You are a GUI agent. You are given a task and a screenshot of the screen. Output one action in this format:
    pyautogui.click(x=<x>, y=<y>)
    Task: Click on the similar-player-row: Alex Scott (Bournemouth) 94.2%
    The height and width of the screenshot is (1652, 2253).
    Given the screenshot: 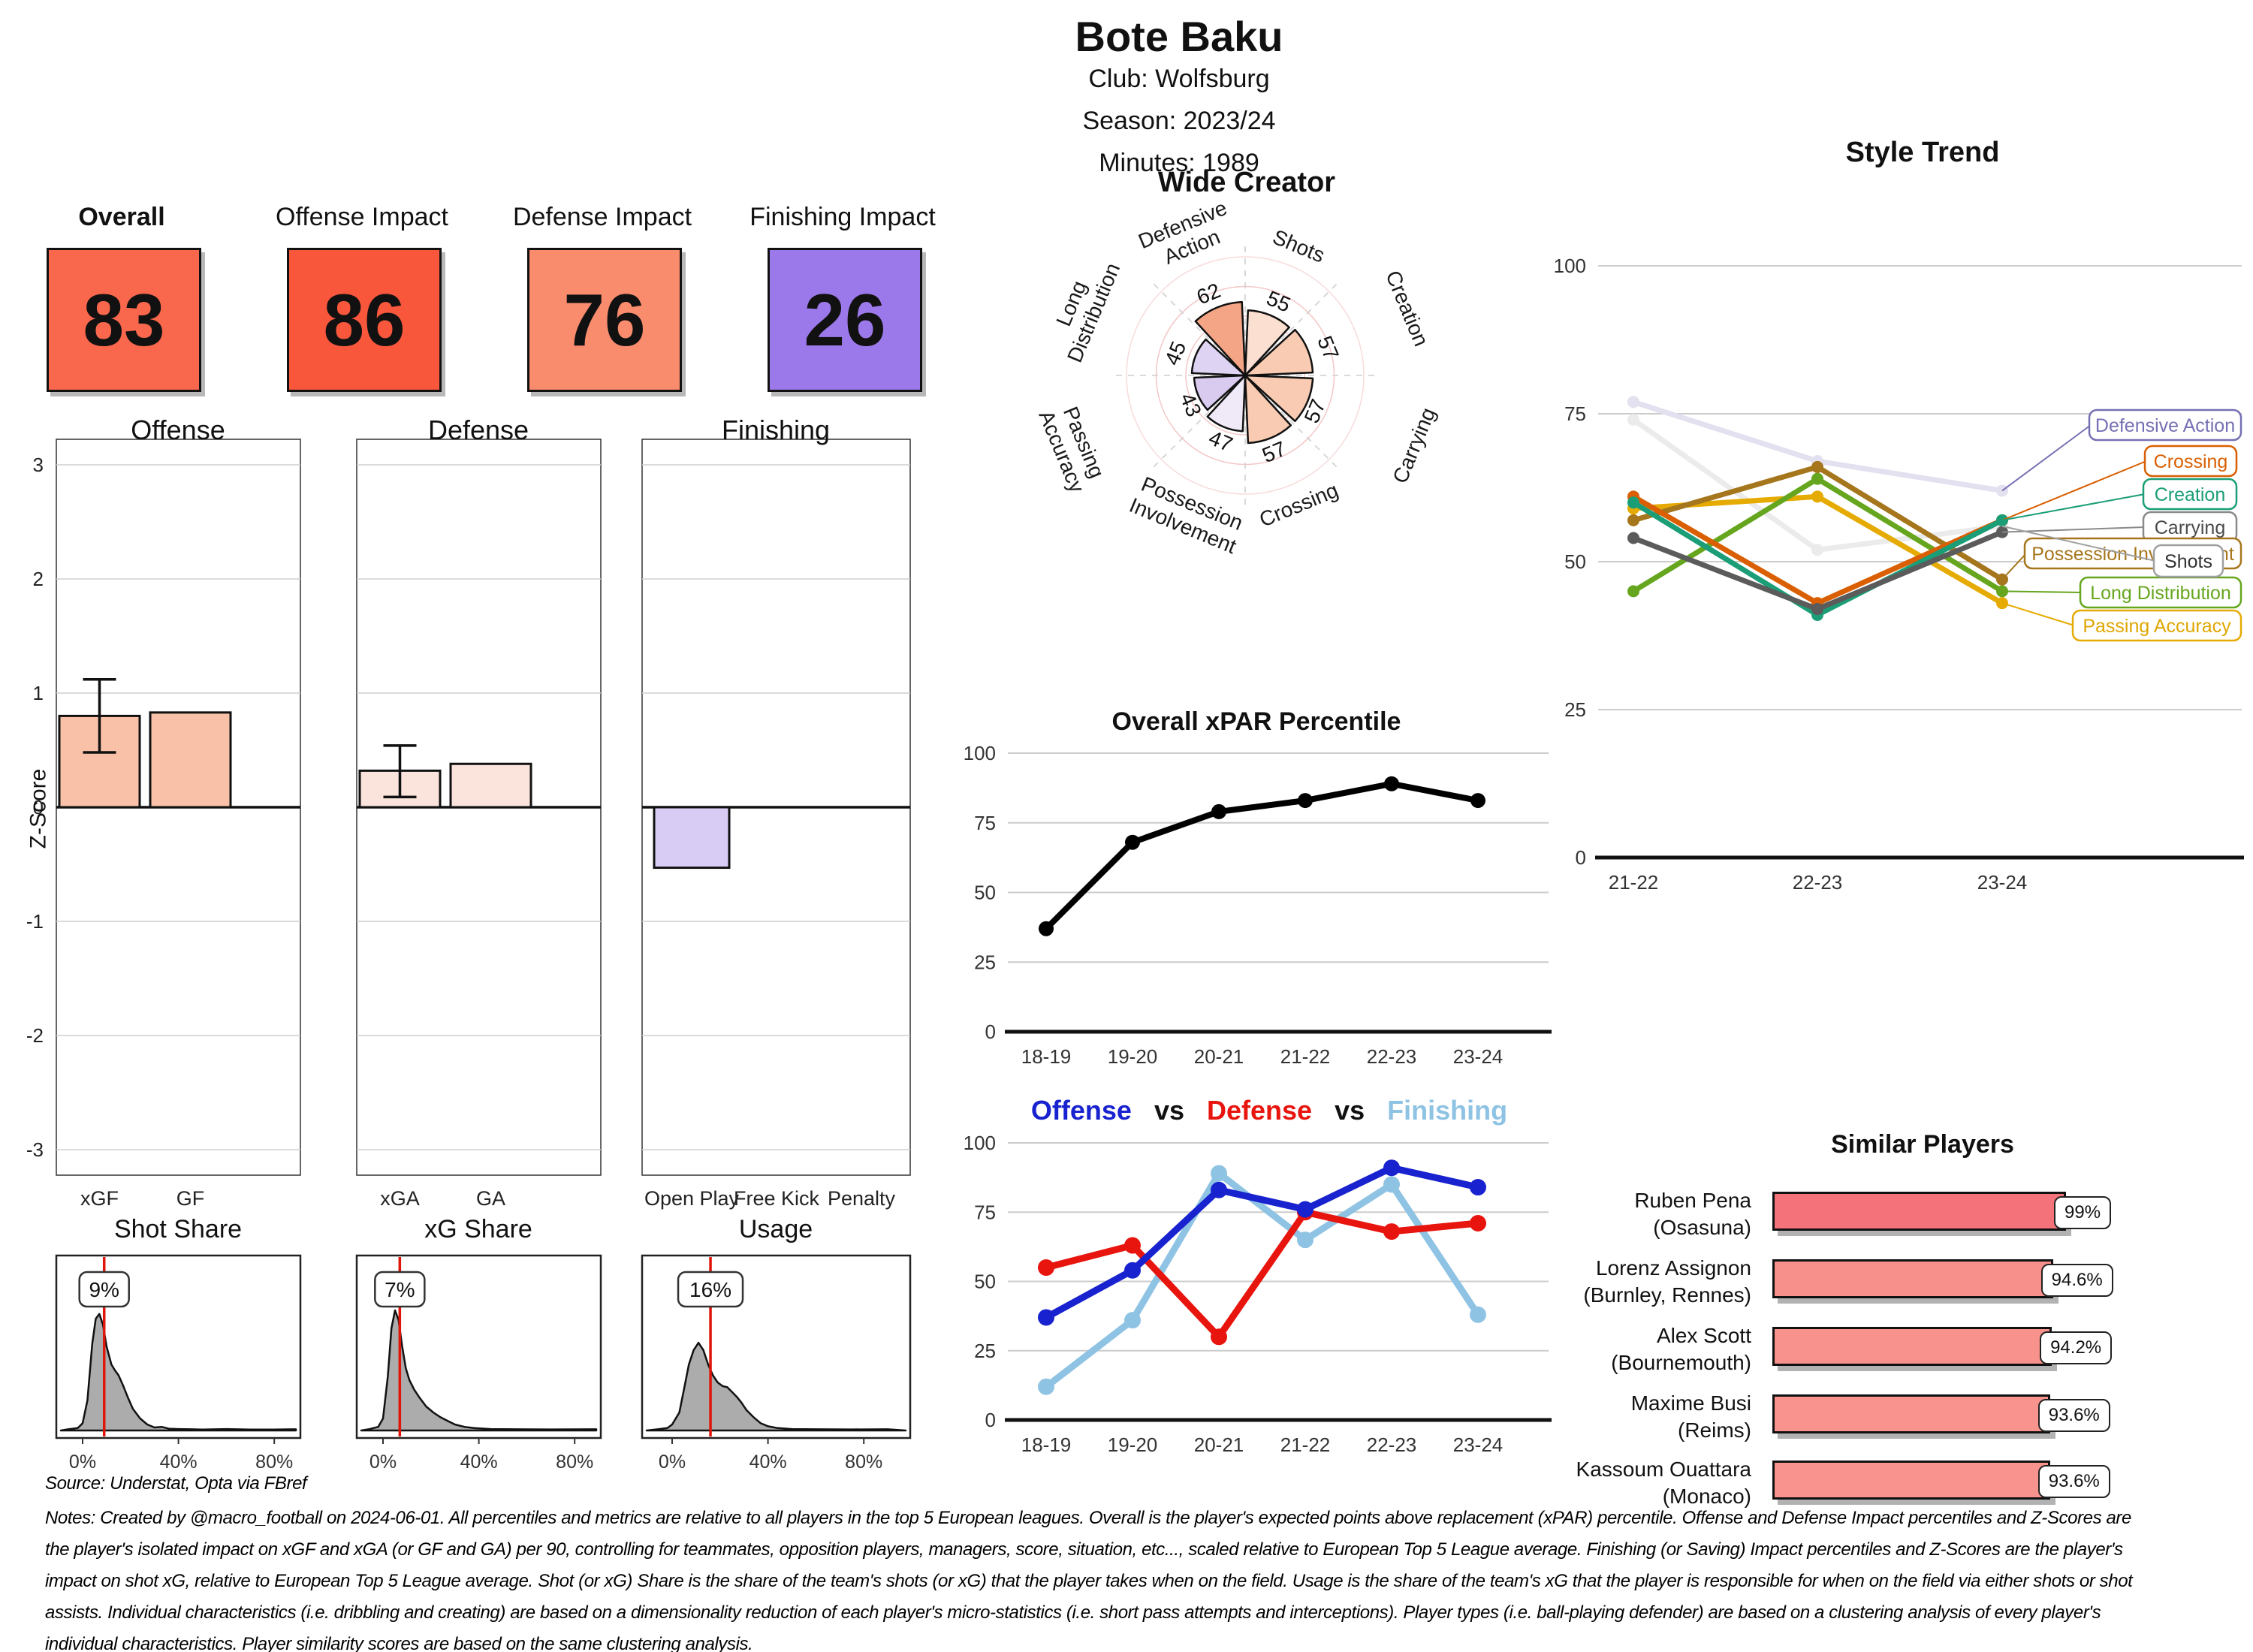 What is the action you would take?
    pyautogui.click(x=1126, y=1349)
    